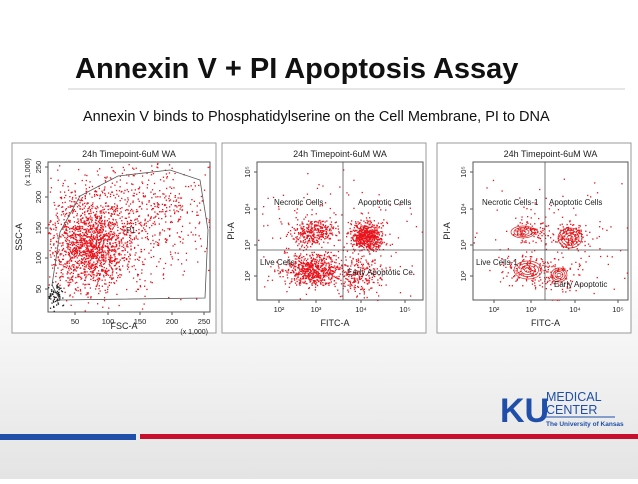 This screenshot has width=638, height=484. I want to click on x-tick-label: 10⁵, so click(617, 309).